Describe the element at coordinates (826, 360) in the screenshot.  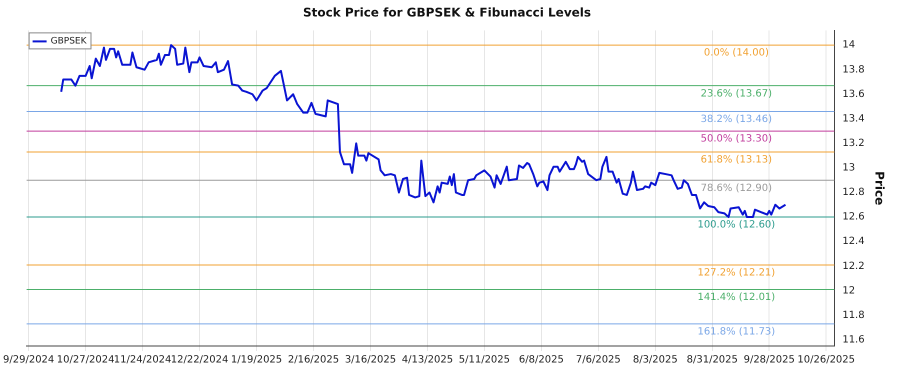
I see `x-tick-label: 10/26/2025` at that location.